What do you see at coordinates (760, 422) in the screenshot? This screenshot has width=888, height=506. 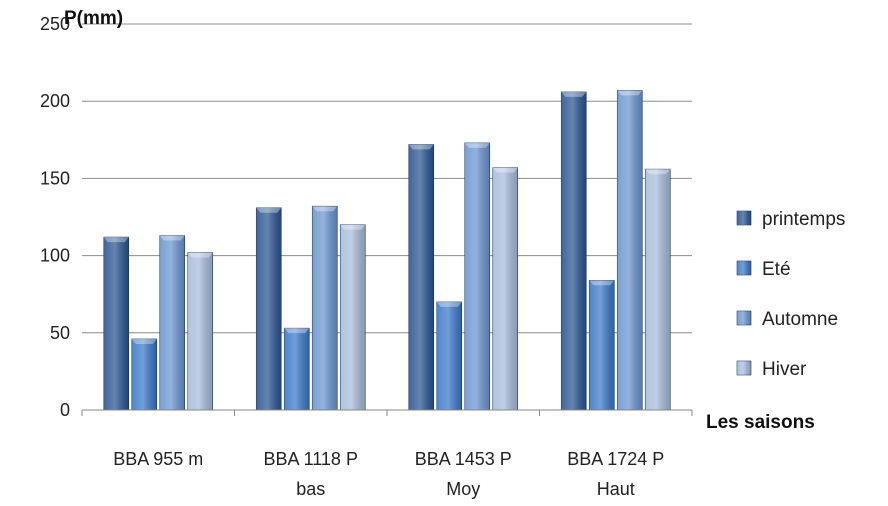 I see `x-axis-label: Les saisons` at bounding box center [760, 422].